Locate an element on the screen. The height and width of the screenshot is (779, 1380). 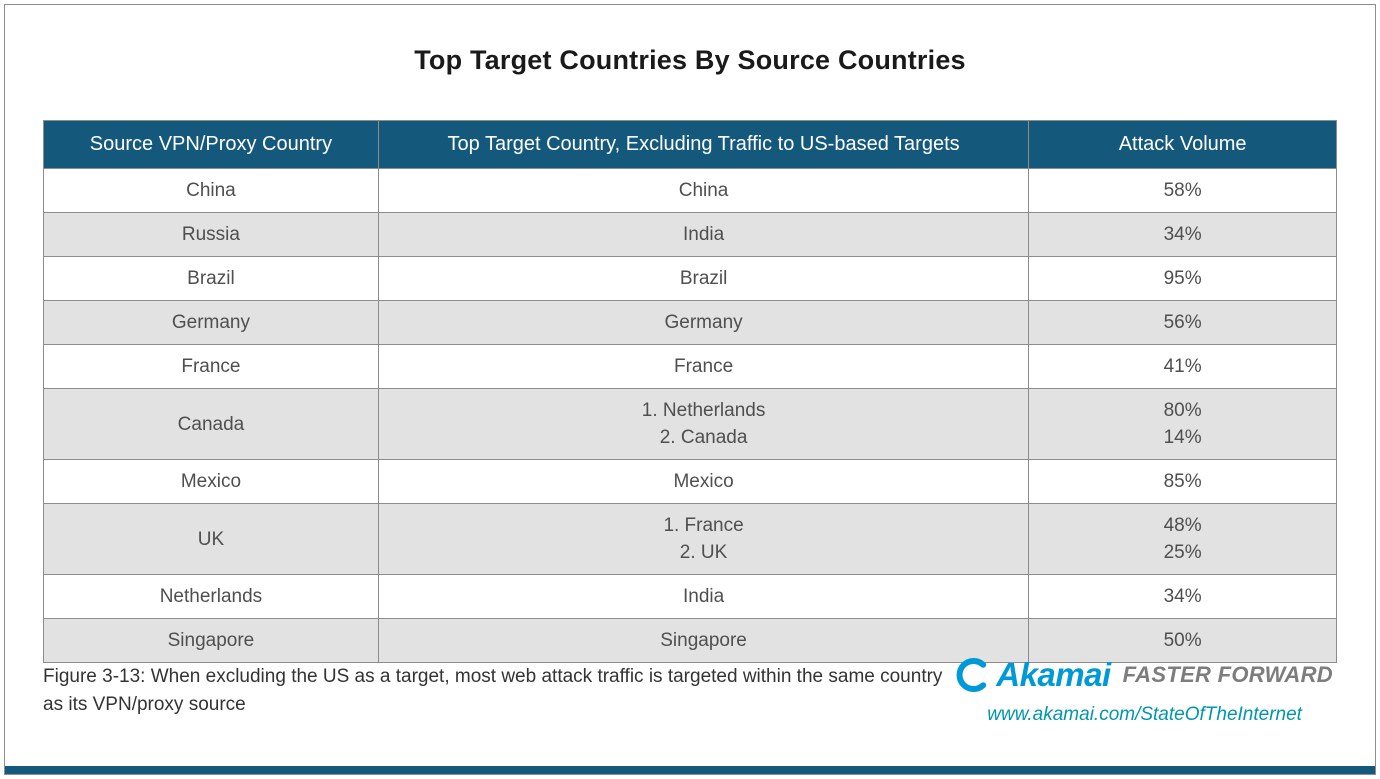
cell-source: Russia is located at coordinates (211, 234).